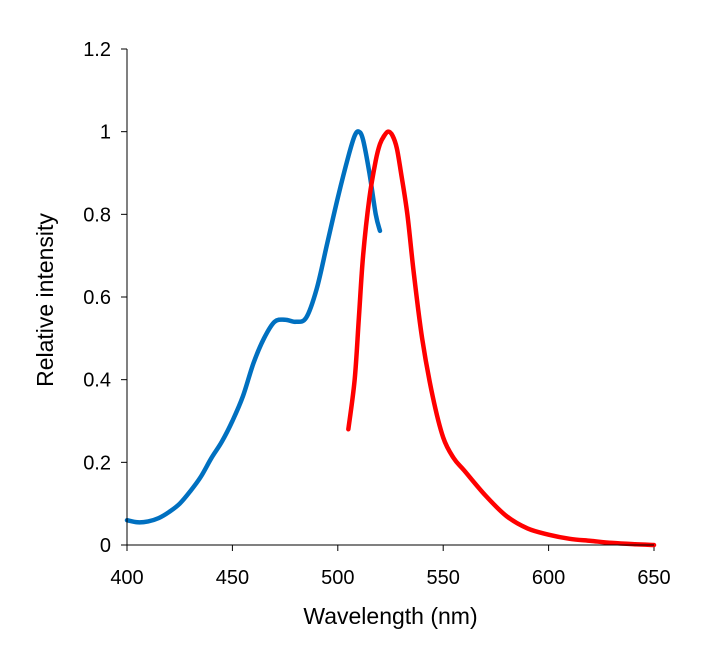 This screenshot has height=649, width=705. I want to click on y-tick-label: 0.4, so click(97, 381).